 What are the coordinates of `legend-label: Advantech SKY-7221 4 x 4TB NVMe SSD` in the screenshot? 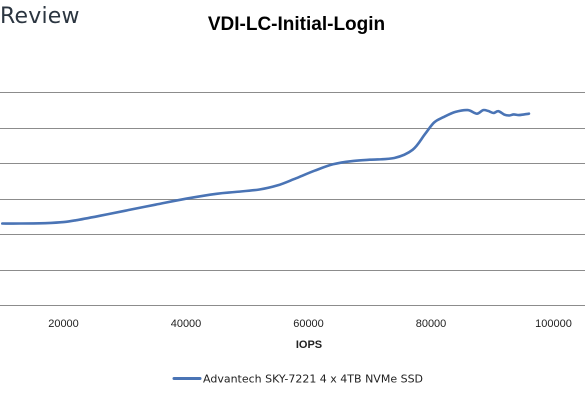 It's located at (313, 379).